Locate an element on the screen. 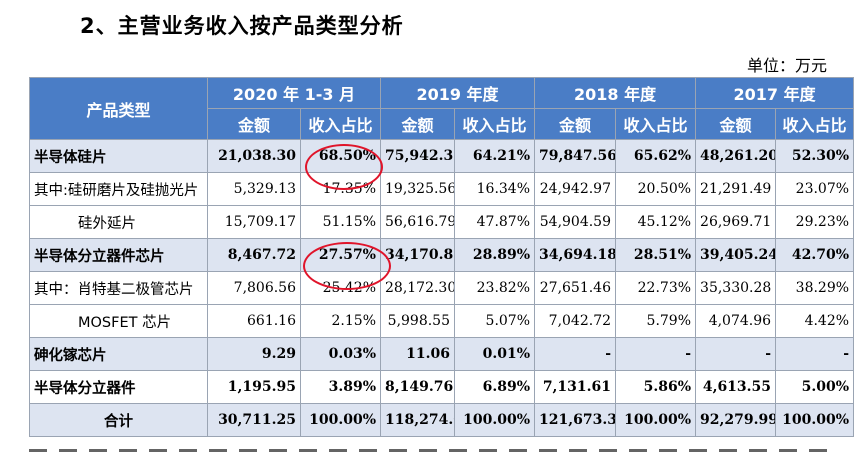  amount-cell: 11.06 is located at coordinates (417, 354).